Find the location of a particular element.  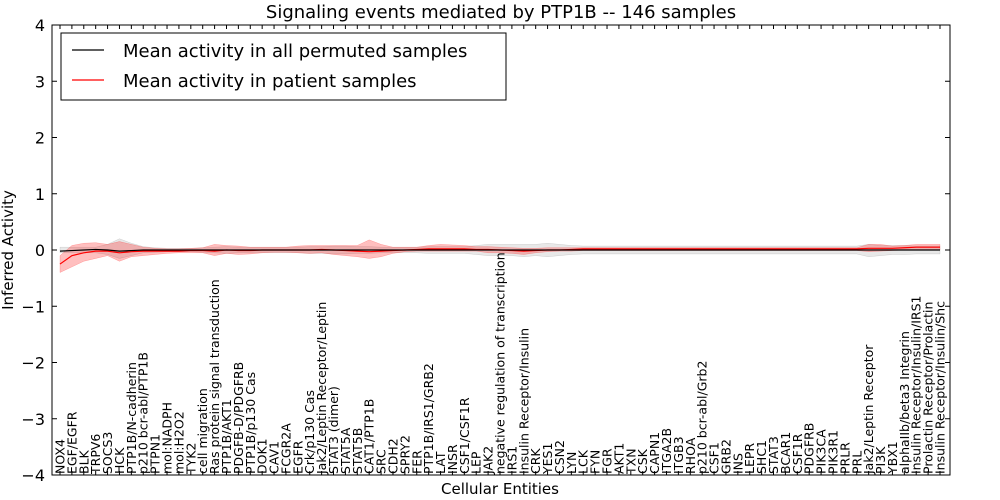

category-label: CAPN1 is located at coordinates (654, 453).